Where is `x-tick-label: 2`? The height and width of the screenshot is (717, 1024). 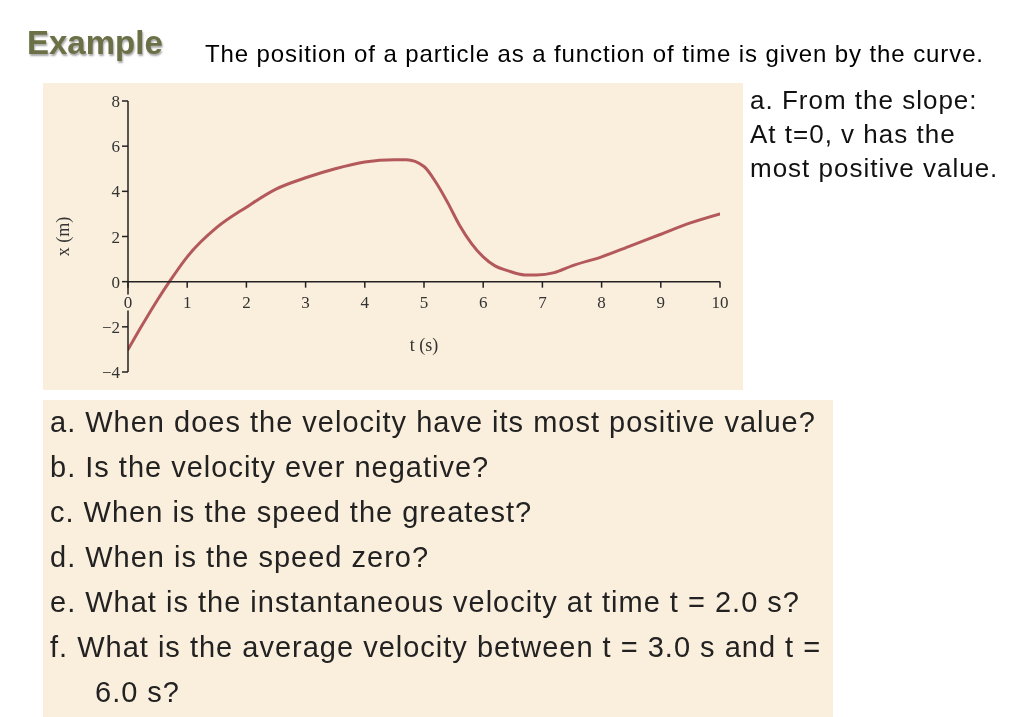
x-tick-label: 2 is located at coordinates (246, 302).